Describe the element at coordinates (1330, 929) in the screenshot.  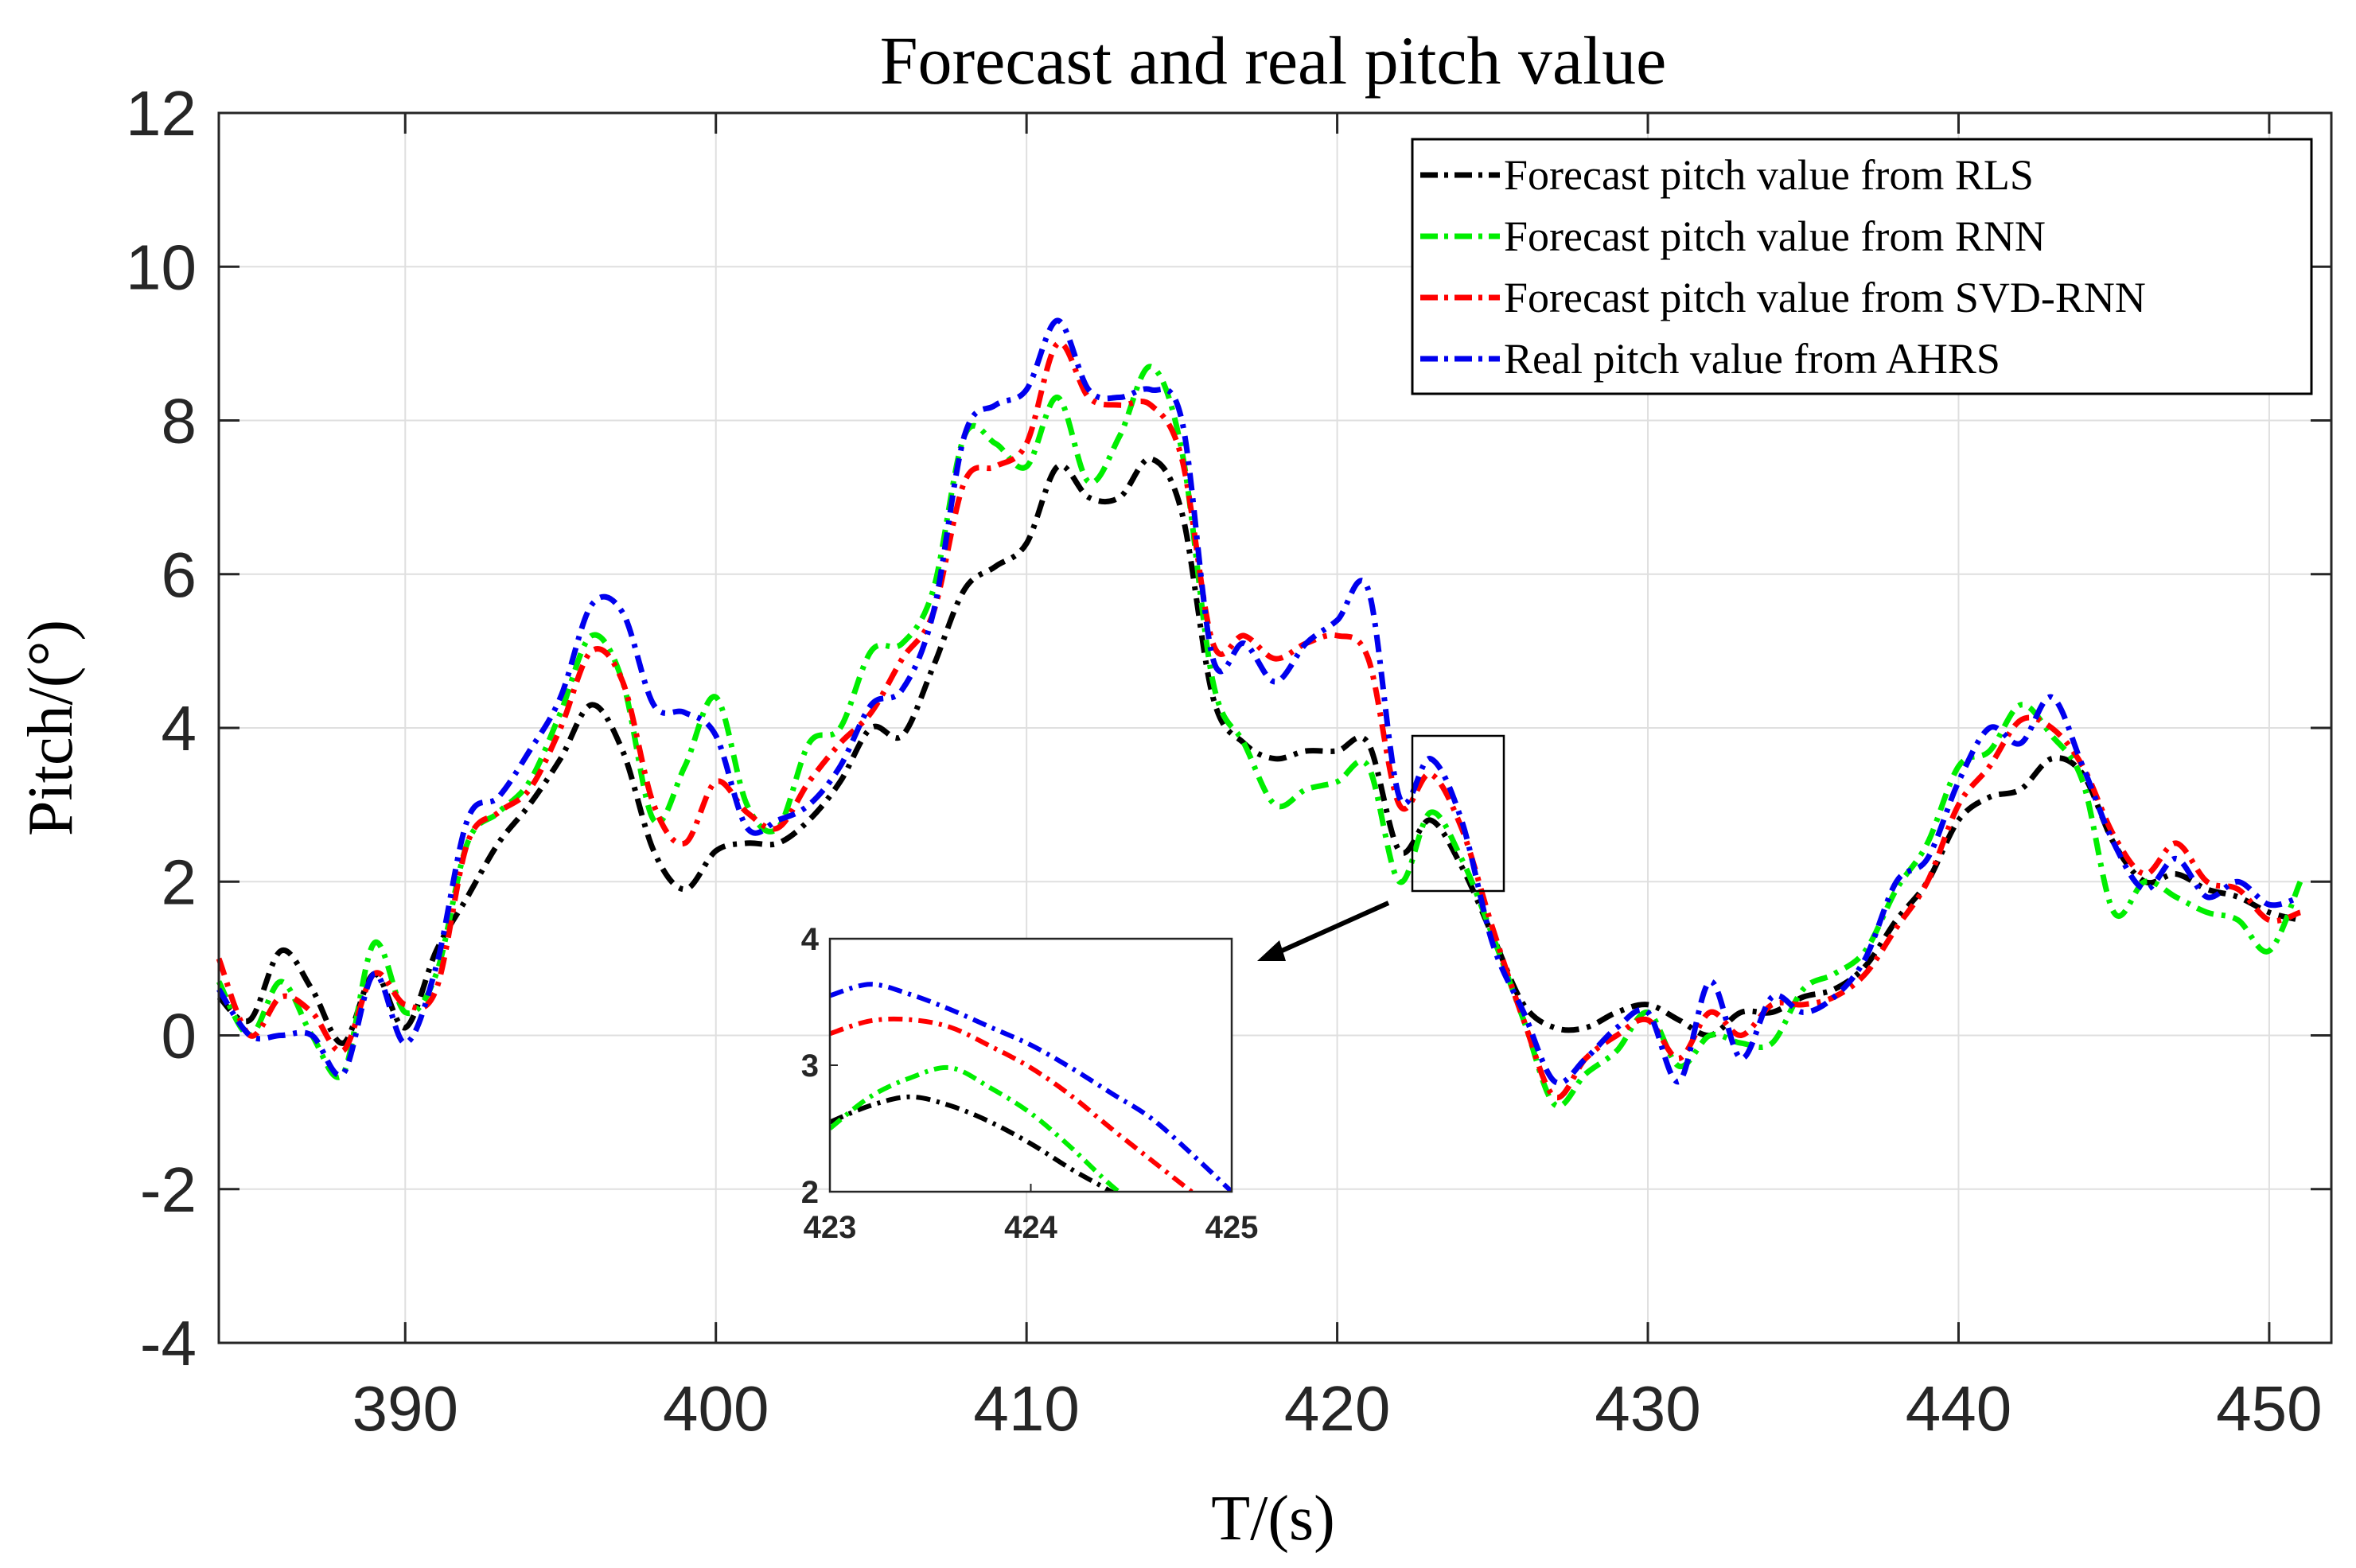
I see `zoom-arrow-line` at that location.